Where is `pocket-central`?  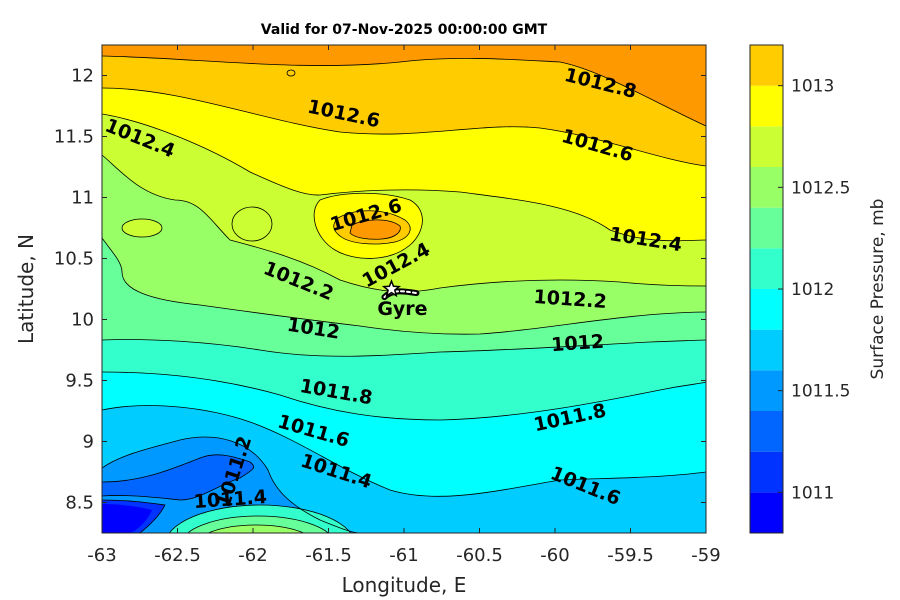 pocket-central is located at coordinates (252, 224).